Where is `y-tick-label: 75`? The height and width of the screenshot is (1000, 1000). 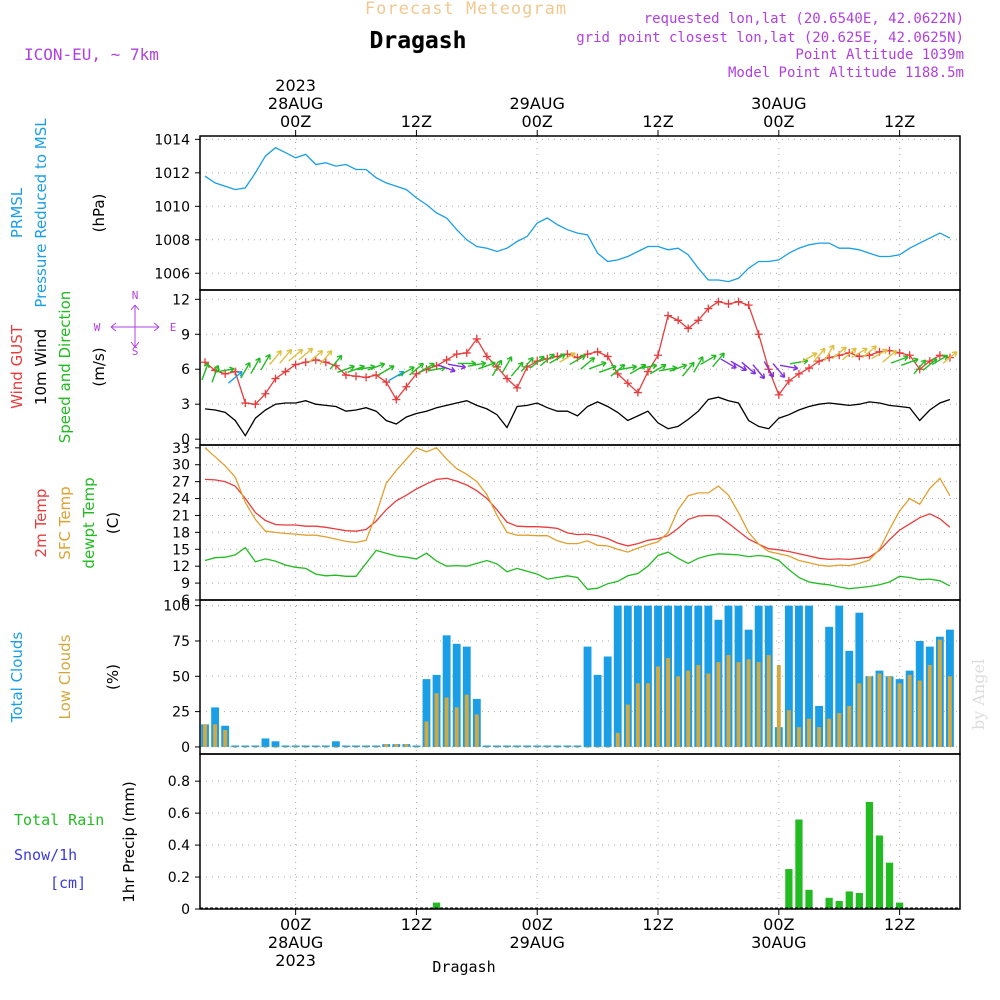 y-tick-label: 75 is located at coordinates (181, 642).